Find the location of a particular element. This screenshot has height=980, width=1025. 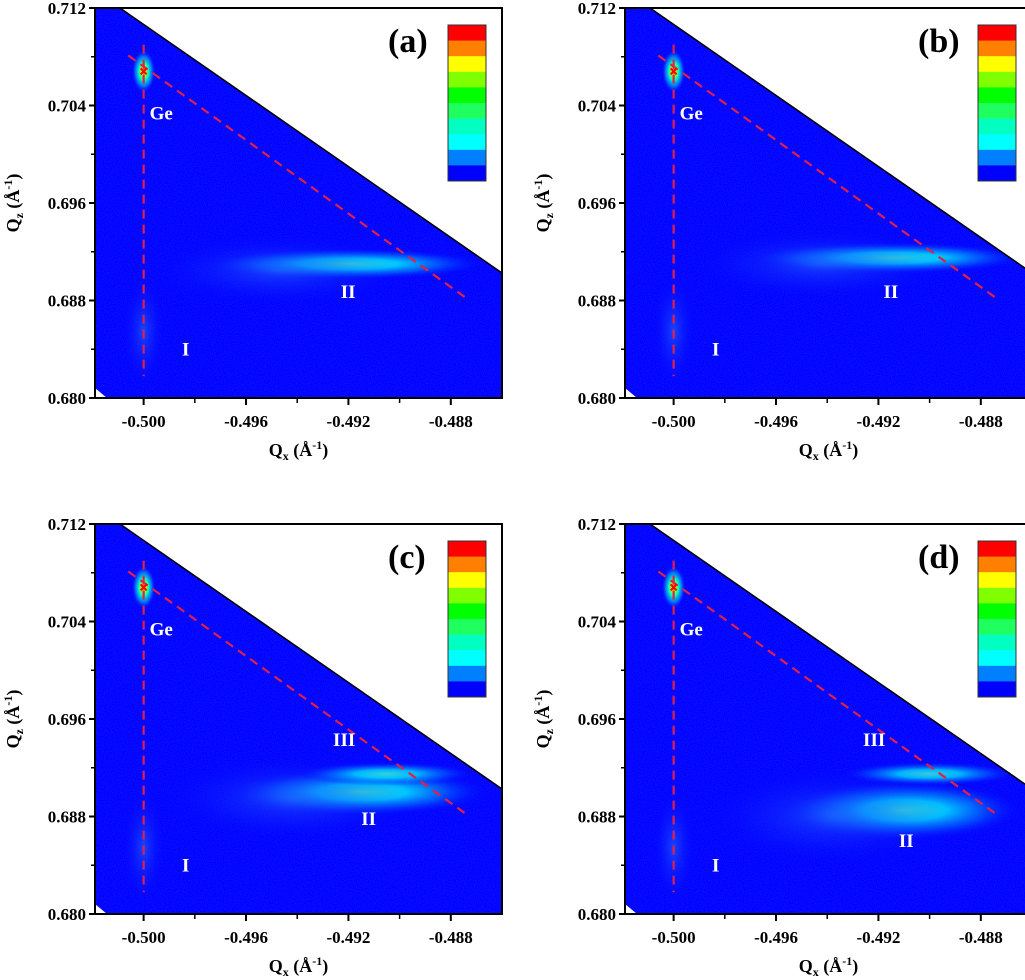

panel-label: (d) is located at coordinates (939, 557).